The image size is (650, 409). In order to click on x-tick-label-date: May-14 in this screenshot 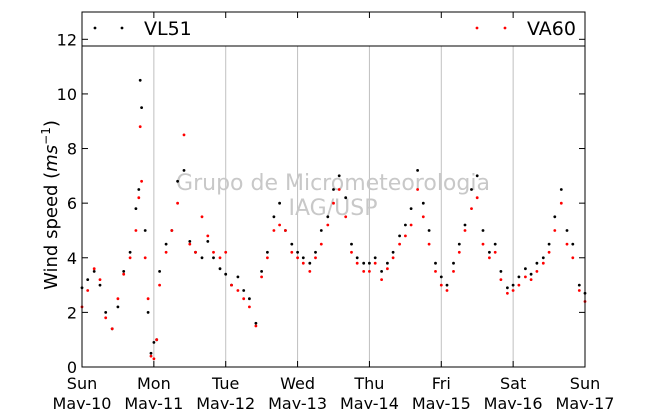, I will do `click(369, 401)`.